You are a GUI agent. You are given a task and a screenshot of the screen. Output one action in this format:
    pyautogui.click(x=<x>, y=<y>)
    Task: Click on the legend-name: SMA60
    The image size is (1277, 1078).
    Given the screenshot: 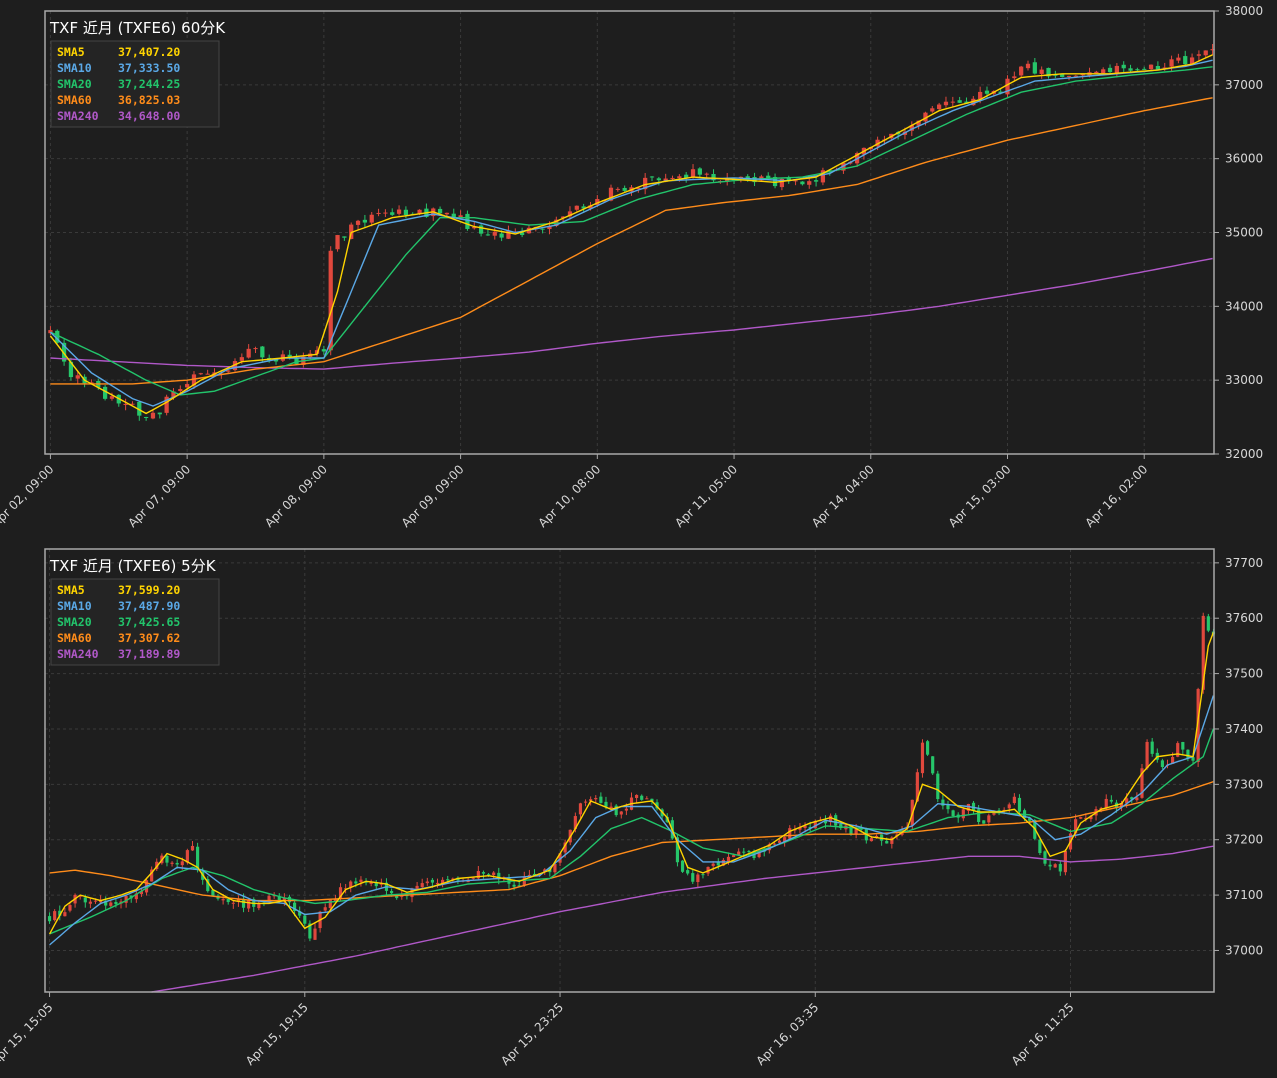 What is the action you would take?
    pyautogui.click(x=74, y=100)
    